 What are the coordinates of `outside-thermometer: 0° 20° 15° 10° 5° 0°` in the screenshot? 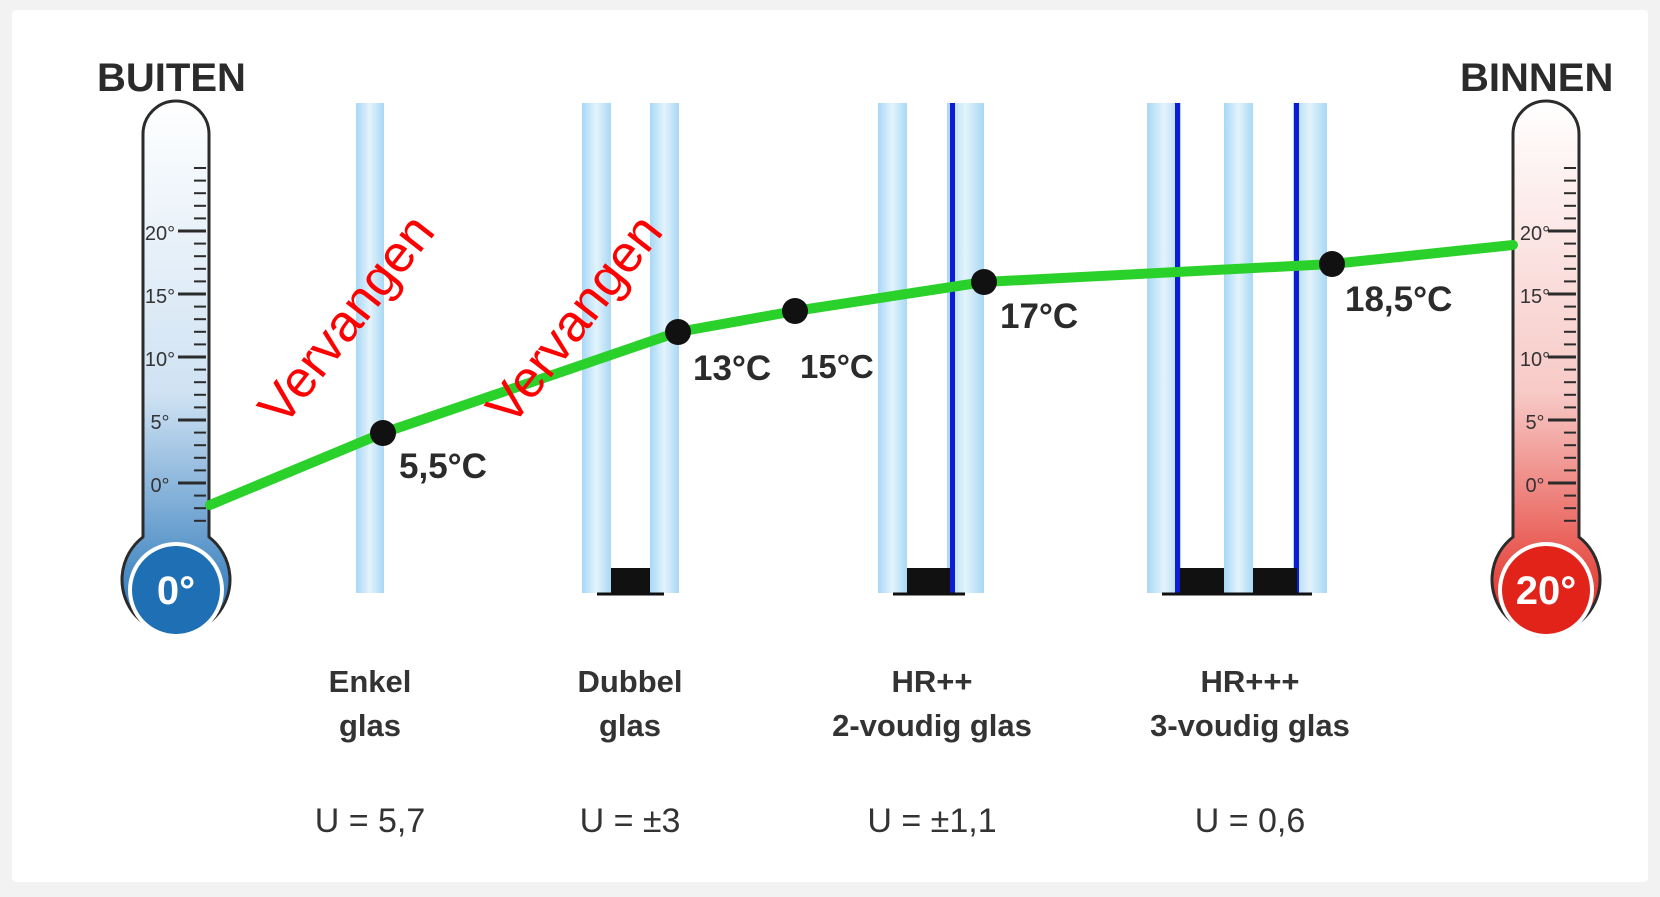 It's located at (176, 368).